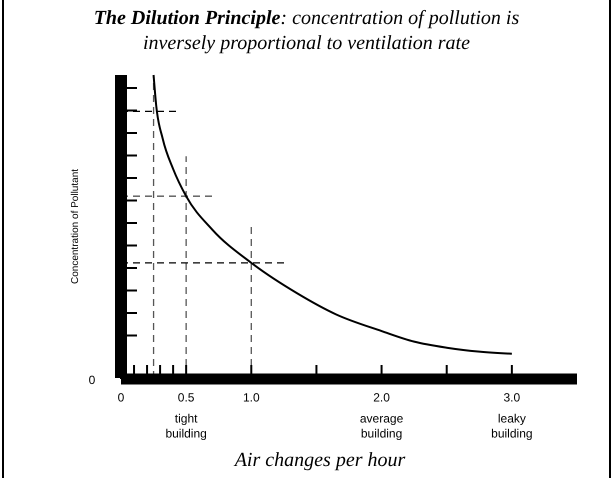 This screenshot has width=613, height=478. I want to click on x-tick-label: 2.0 average building, so click(382, 415).